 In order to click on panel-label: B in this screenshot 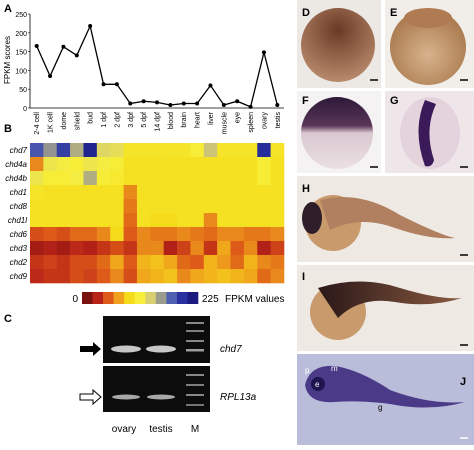, I will do `click(8, 129)`.